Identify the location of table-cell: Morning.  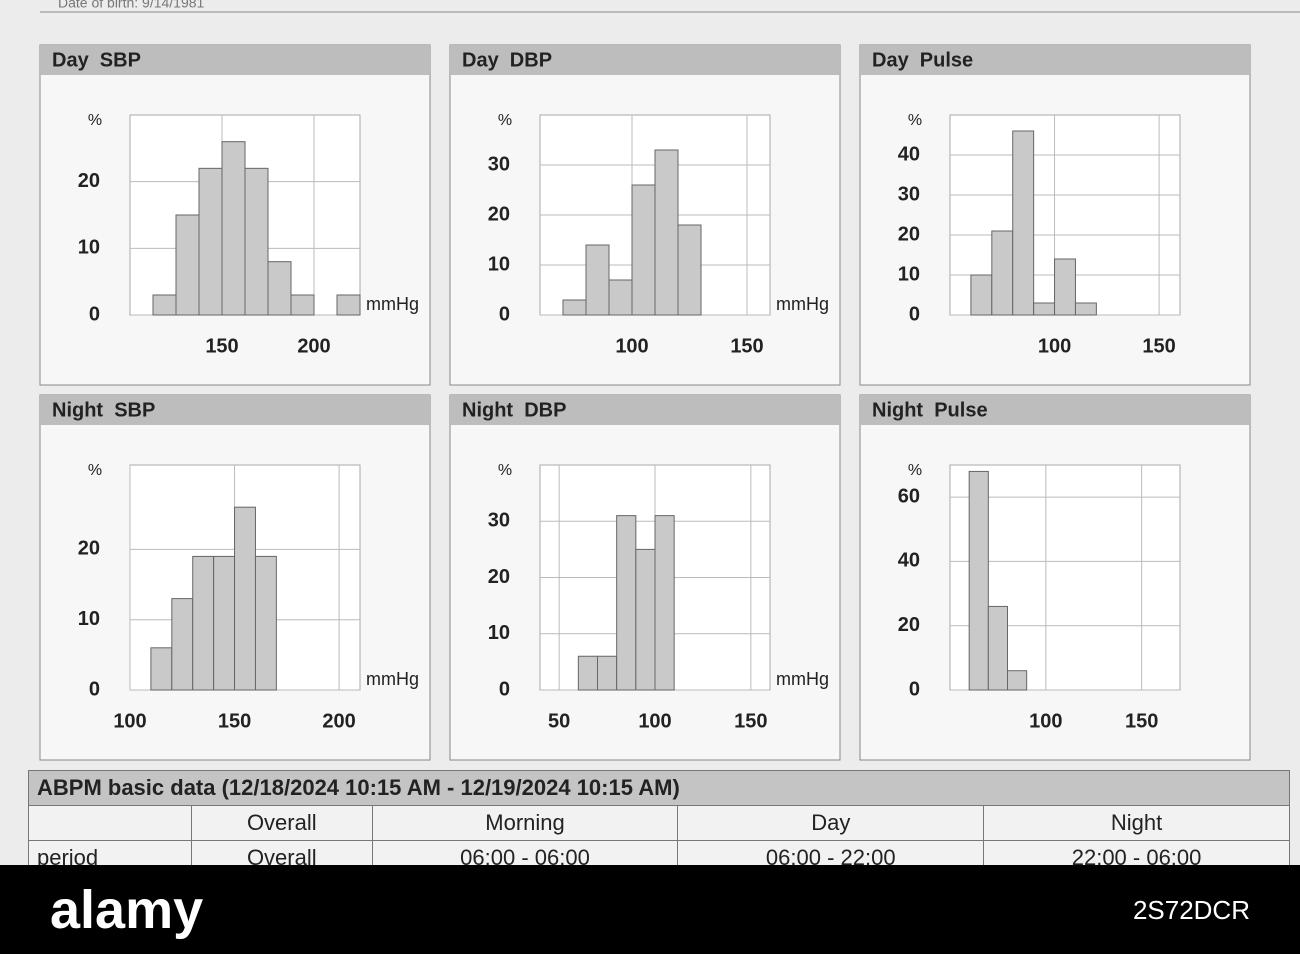
(525, 823).